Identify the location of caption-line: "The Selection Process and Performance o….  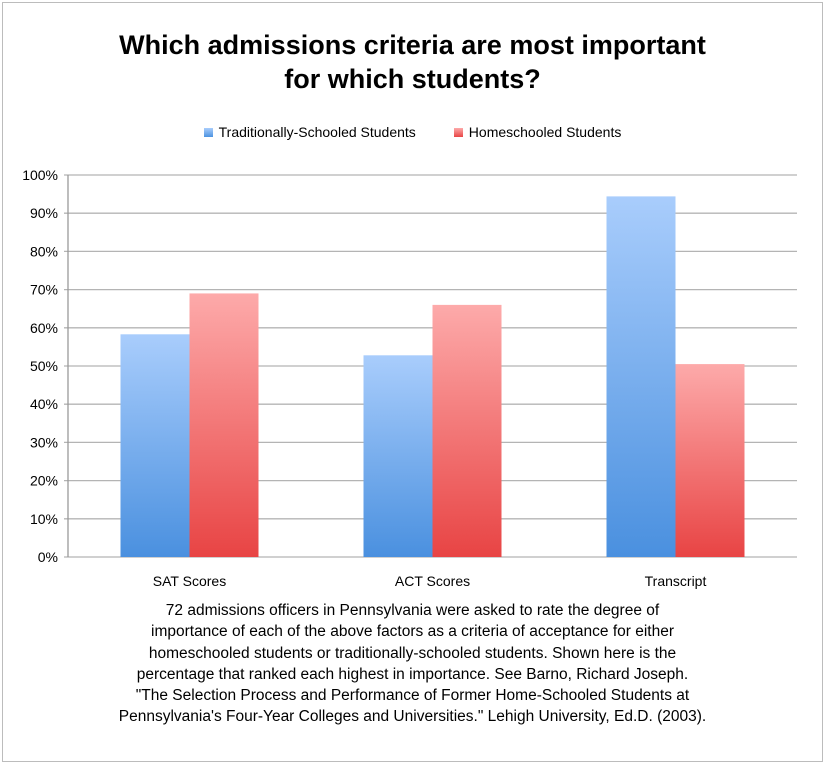
(412, 696).